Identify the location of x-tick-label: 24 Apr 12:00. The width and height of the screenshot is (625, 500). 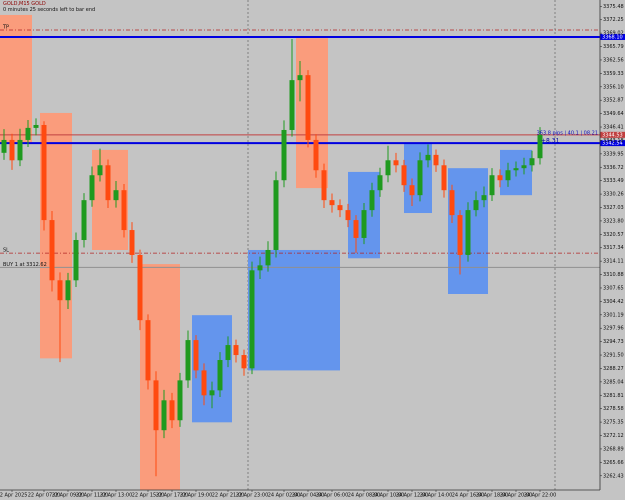
(412, 496).